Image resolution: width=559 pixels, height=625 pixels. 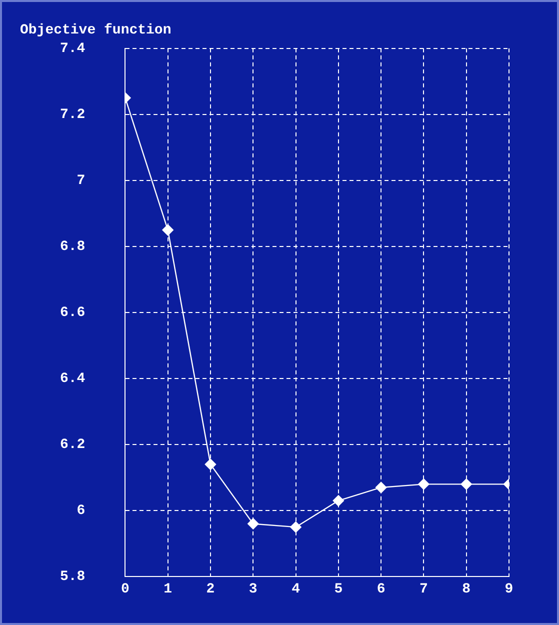 I want to click on x-tick-label: 8, so click(x=466, y=590).